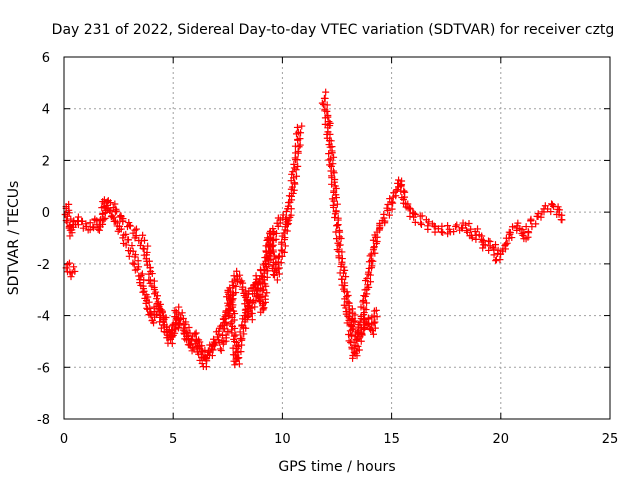  Describe the element at coordinates (43, 265) in the screenshot. I see `y-tick-label: -2` at that location.